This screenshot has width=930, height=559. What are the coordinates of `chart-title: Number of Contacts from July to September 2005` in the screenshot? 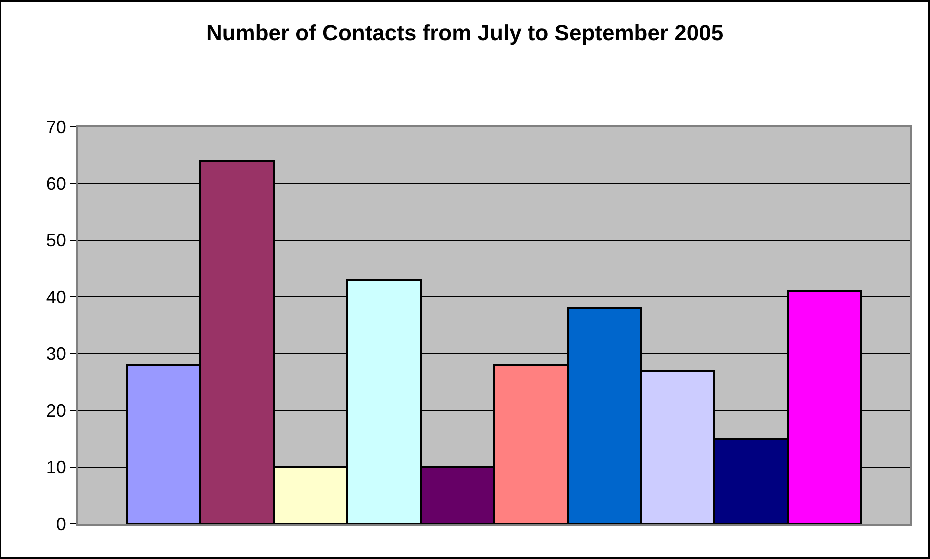 It's located at (465, 33).